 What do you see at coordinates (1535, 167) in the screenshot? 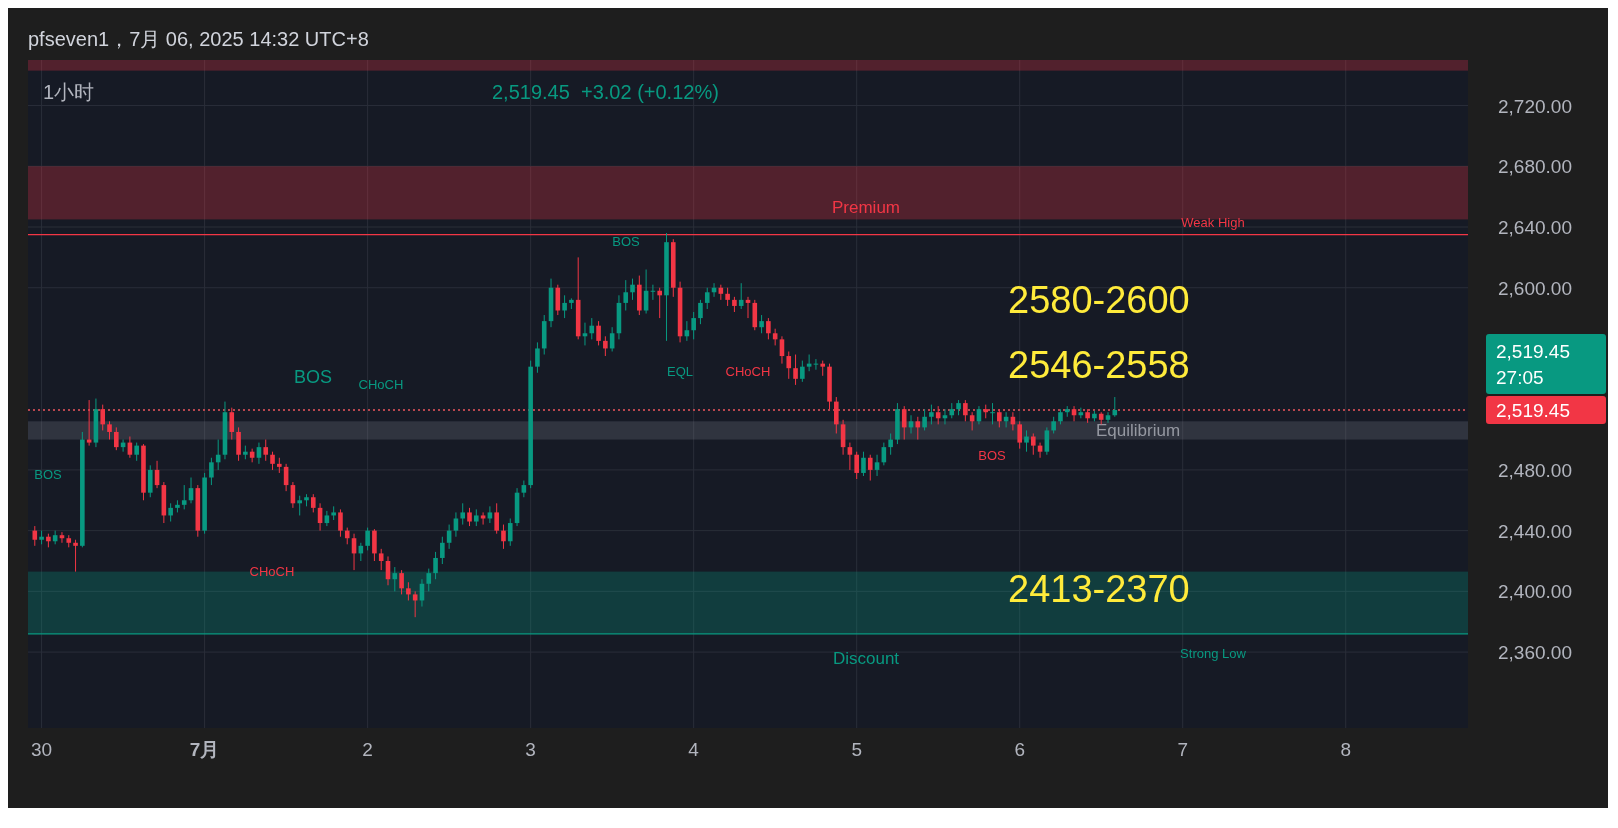
I see `y-tick-label: 2,680.00` at bounding box center [1535, 167].